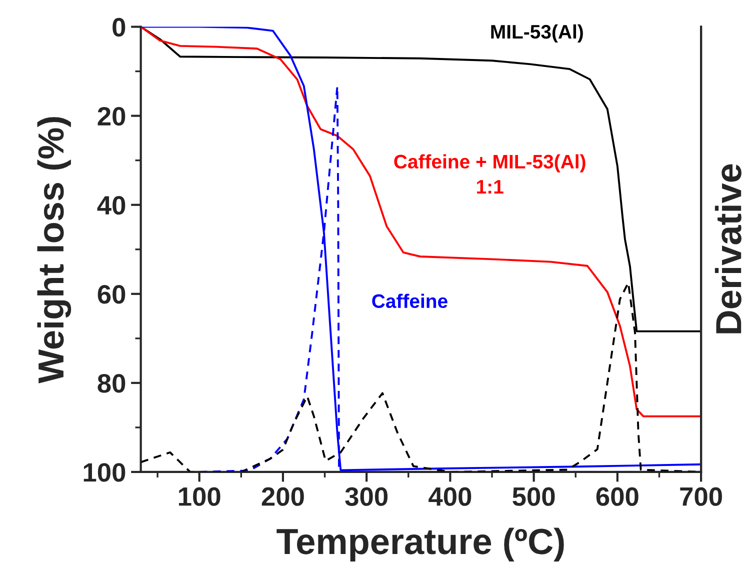 The image size is (753, 570). I want to click on y-tick-label: 40, so click(111, 205).